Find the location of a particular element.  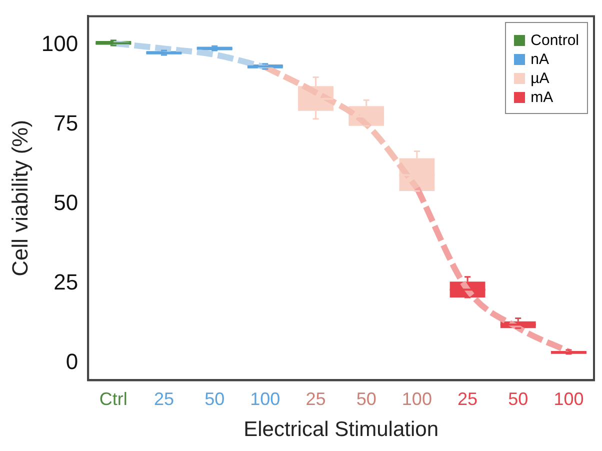

legend-label: nA is located at coordinates (539, 60).